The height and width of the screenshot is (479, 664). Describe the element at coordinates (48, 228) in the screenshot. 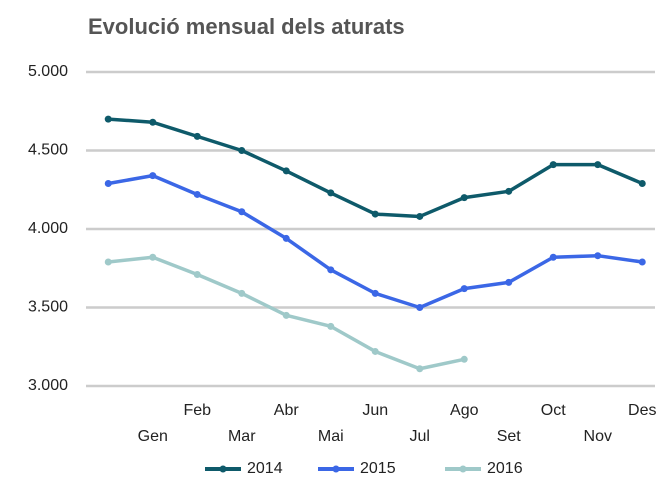

I see `y-tick-label: 4.000` at that location.